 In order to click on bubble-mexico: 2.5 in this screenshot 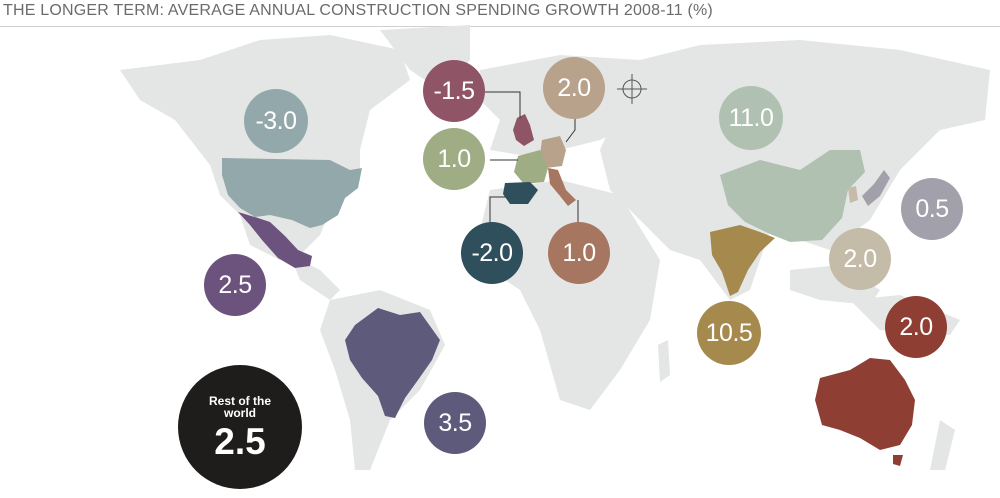, I will do `click(235, 285)`.